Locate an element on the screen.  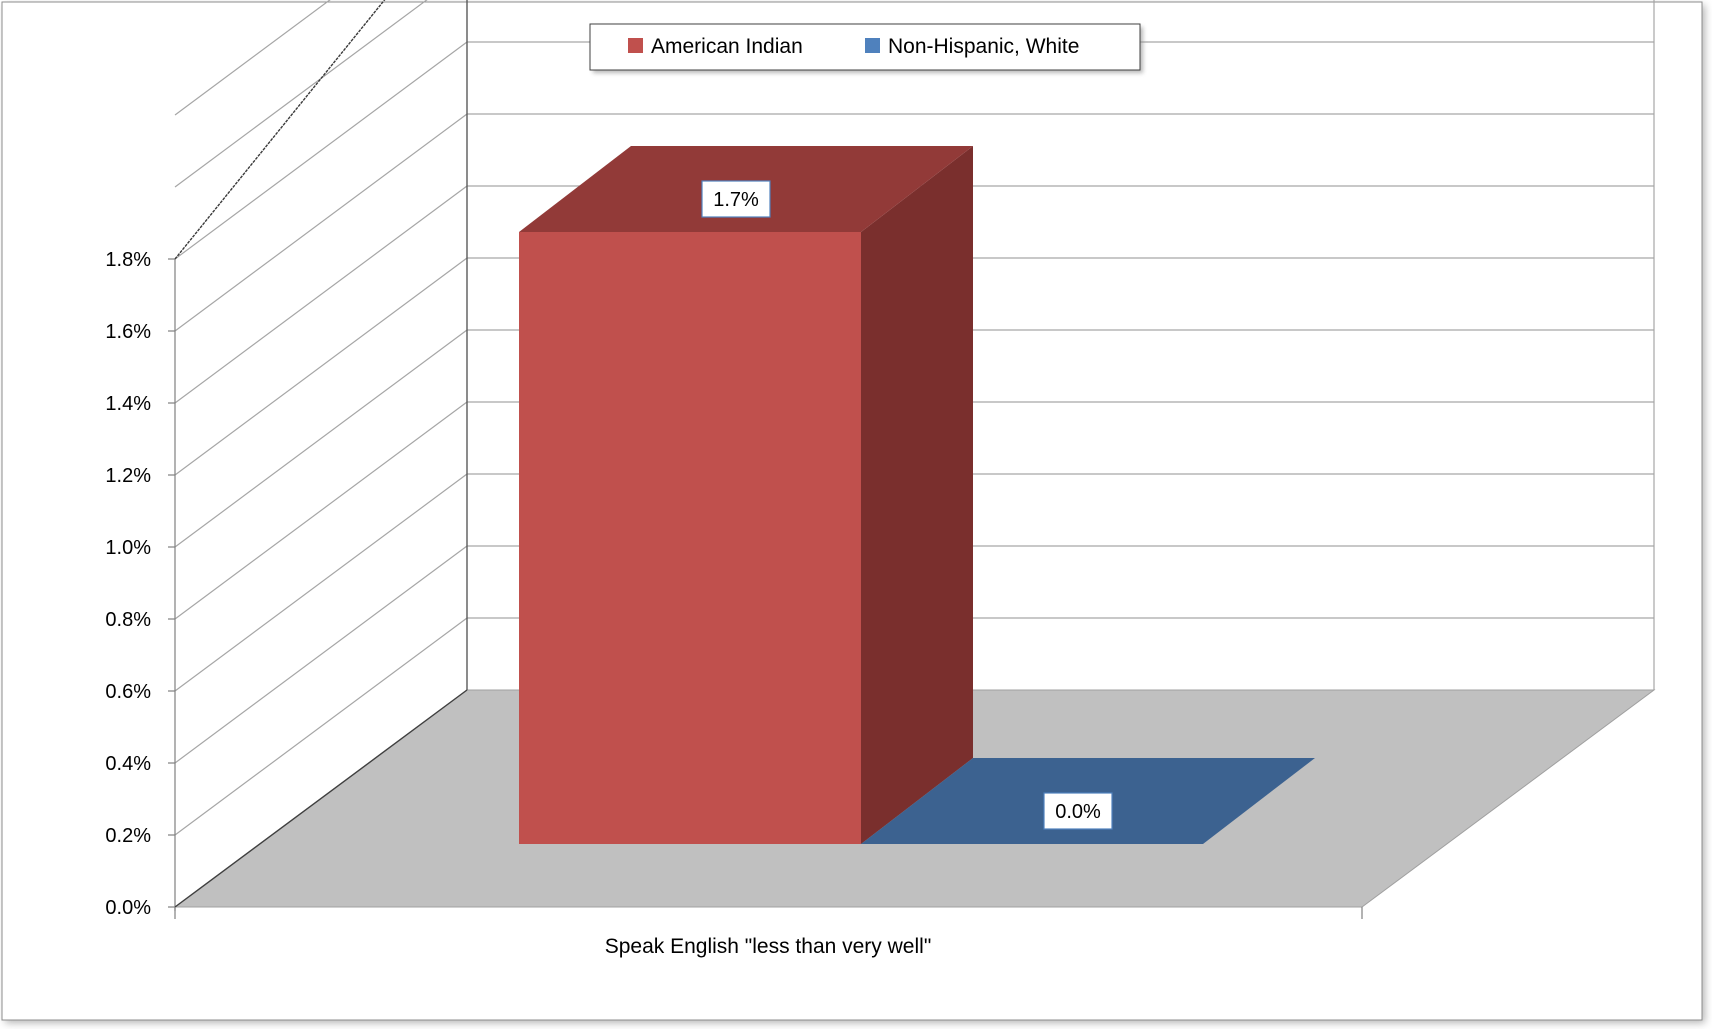
category-label: Speak English "less than very well" is located at coordinates (768, 946).